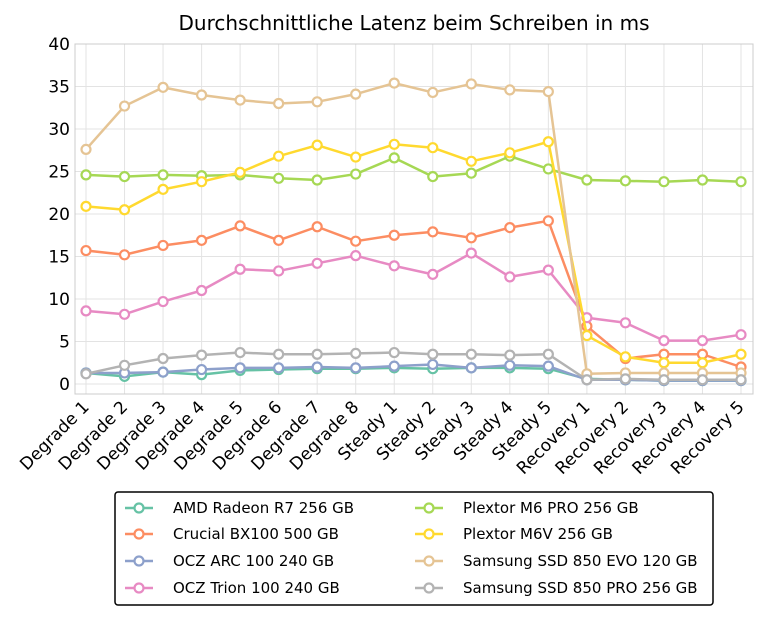  Describe the element at coordinates (59, 258) in the screenshot. I see `y-tick-label: 15` at that location.